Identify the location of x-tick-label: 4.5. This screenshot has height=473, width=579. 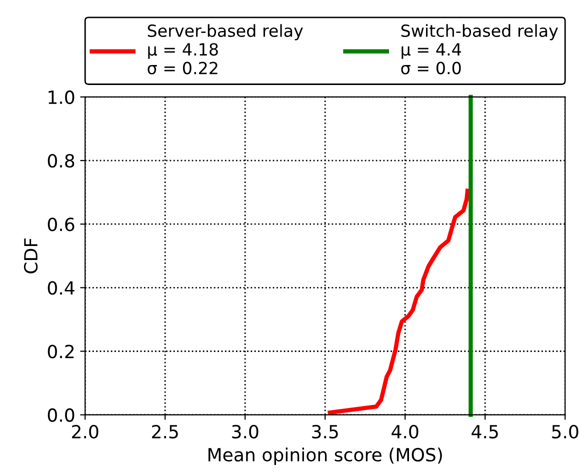
(485, 432).